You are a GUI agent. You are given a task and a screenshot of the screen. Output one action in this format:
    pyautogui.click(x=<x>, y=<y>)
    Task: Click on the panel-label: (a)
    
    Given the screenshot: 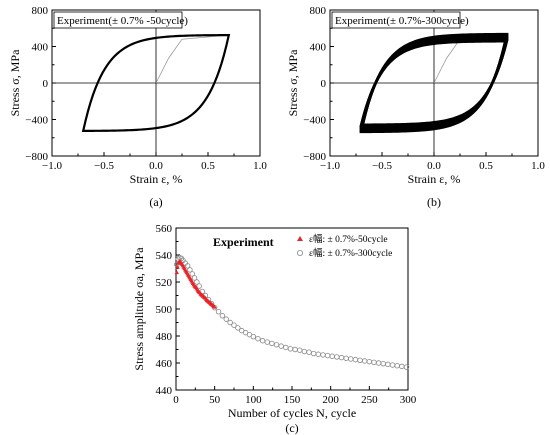 What is the action you would take?
    pyautogui.click(x=155, y=202)
    